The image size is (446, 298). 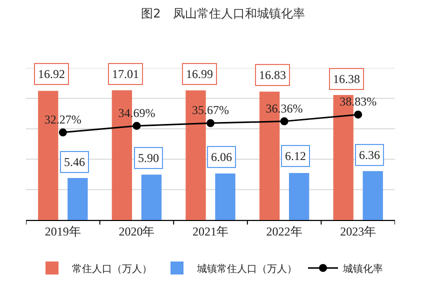 What do you see at coordinates (62, 231) in the screenshot?
I see `x-tick-label: 2019年` at bounding box center [62, 231].